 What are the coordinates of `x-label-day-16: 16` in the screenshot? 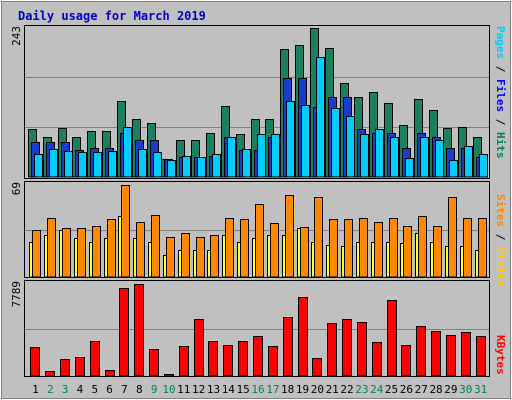 It's located at (257, 389).